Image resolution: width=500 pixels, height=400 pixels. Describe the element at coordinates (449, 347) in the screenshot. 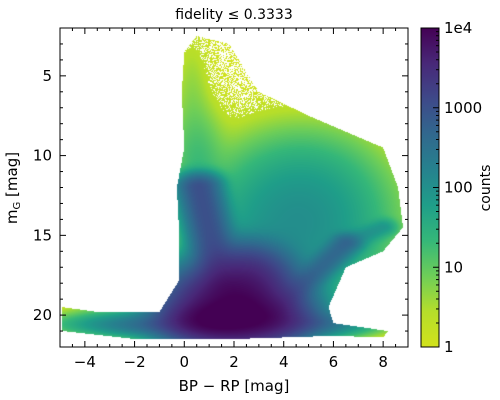

I see `colorbar-tick-label: 1` at that location.